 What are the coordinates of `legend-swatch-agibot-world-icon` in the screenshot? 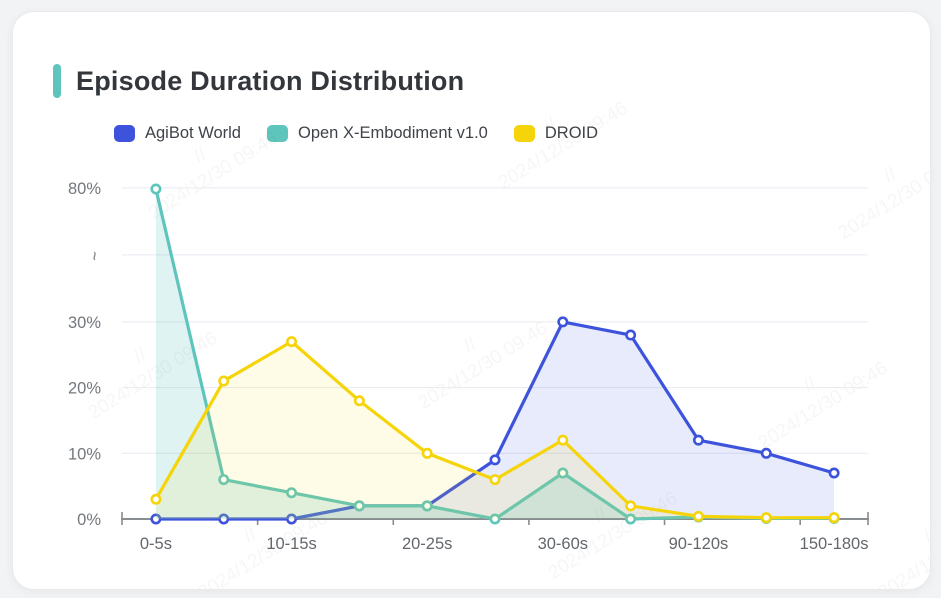 It's located at (124, 133).